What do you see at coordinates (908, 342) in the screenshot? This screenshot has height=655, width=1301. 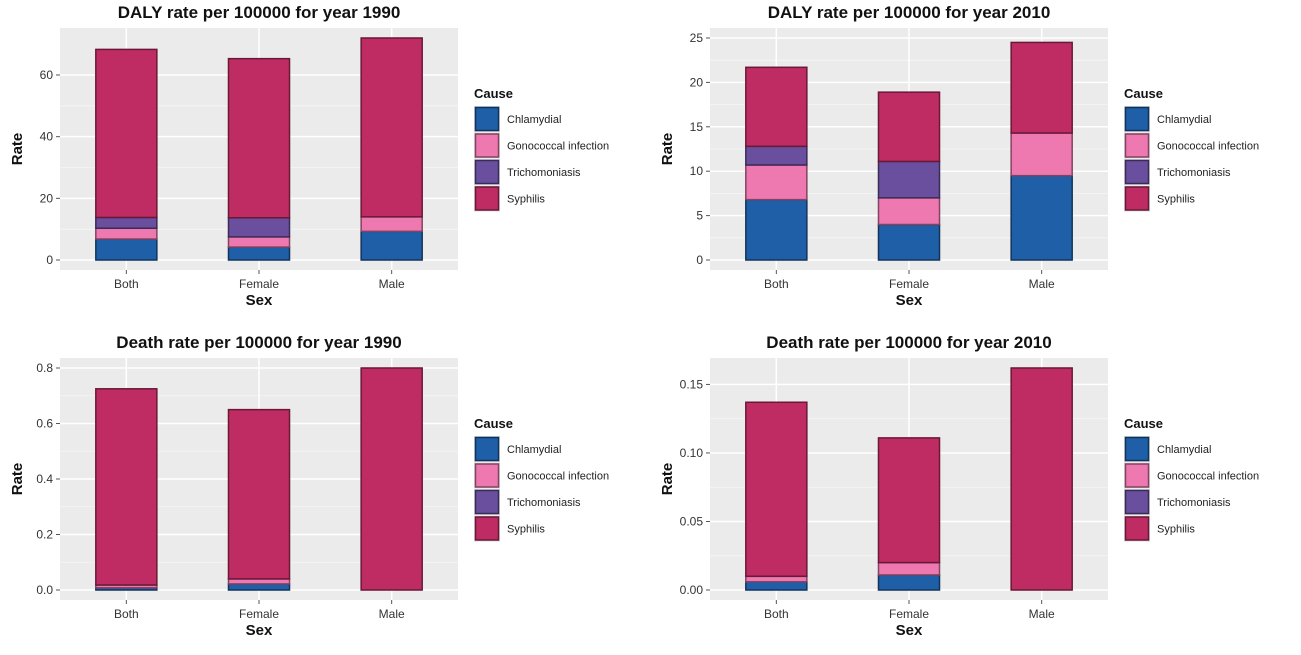 I see `chart-title: Death rate per 100000 for year 2010` at bounding box center [908, 342].